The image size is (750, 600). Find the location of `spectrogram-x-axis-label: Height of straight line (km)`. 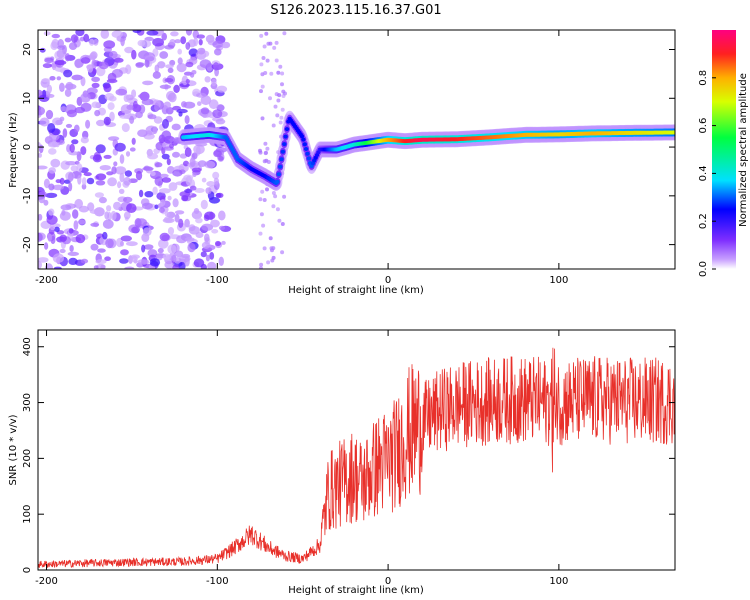

spectrogram-x-axis-label: Height of straight line (km) is located at coordinates (356, 290).